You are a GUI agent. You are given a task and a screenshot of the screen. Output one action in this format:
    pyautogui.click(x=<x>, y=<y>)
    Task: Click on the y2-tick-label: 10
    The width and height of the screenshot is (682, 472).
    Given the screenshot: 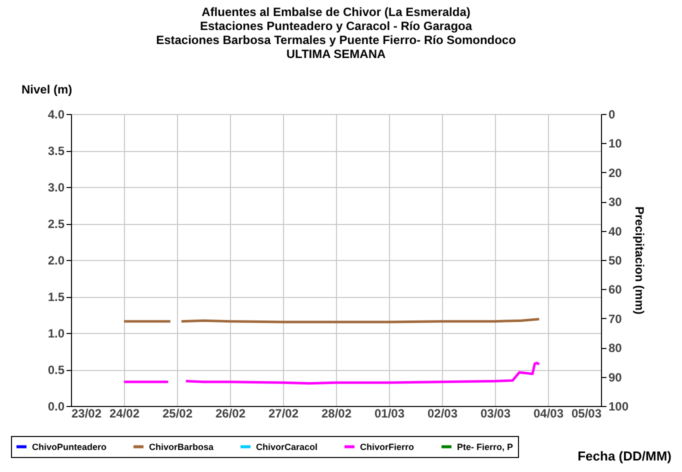 What is the action you would take?
    pyautogui.click(x=615, y=143)
    